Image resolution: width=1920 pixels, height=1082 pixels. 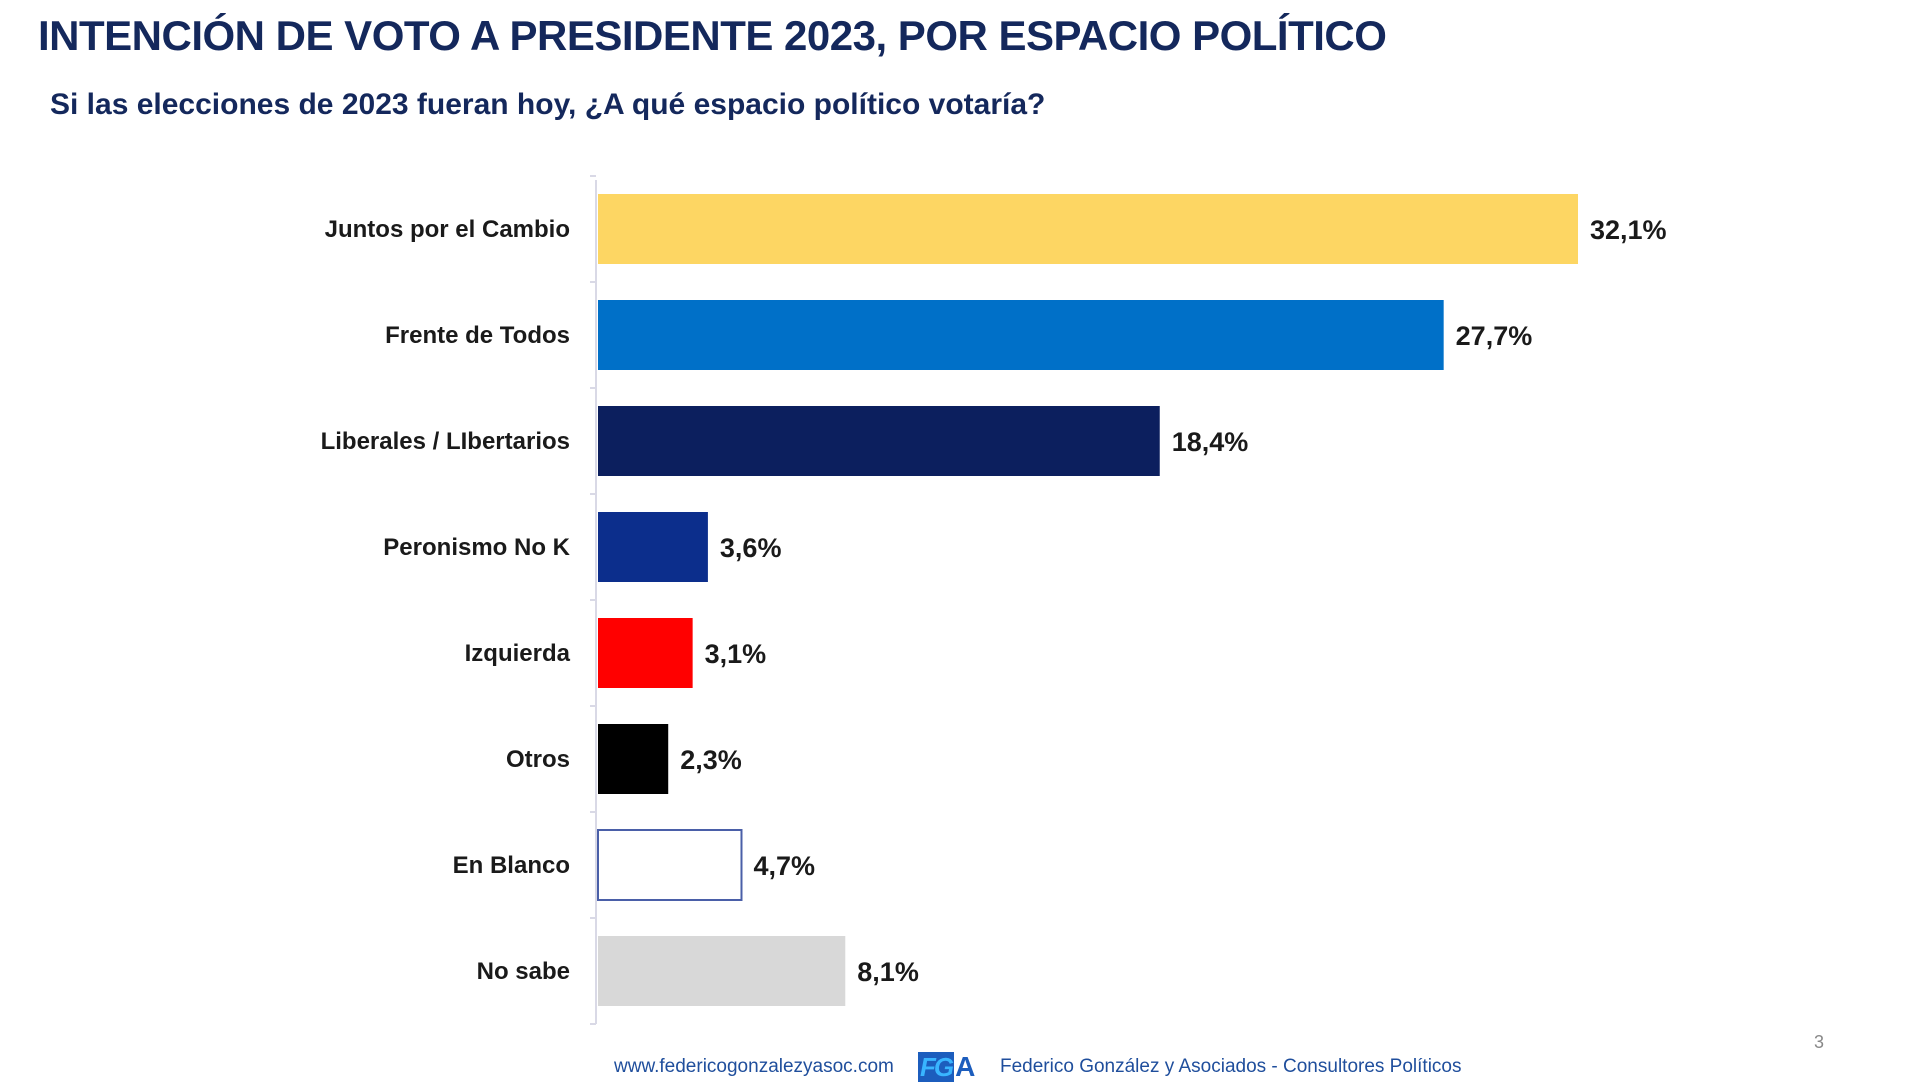 What do you see at coordinates (477, 335) in the screenshot?
I see `category-label: Frente de Todos` at bounding box center [477, 335].